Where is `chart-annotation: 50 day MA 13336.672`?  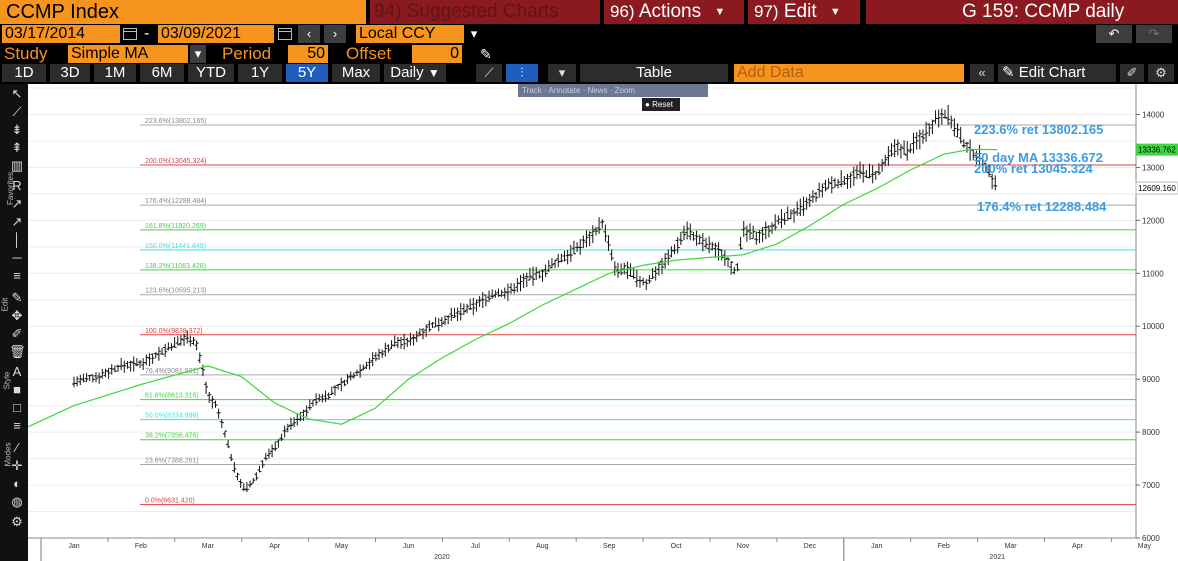
chart-annotation: 50 day MA 13336.672 is located at coordinates (1038, 157).